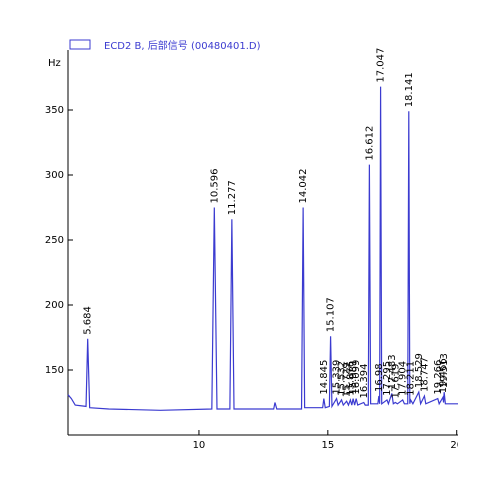  Describe the element at coordinates (369, 143) in the screenshot. I see `peak-label: 16.612` at that location.